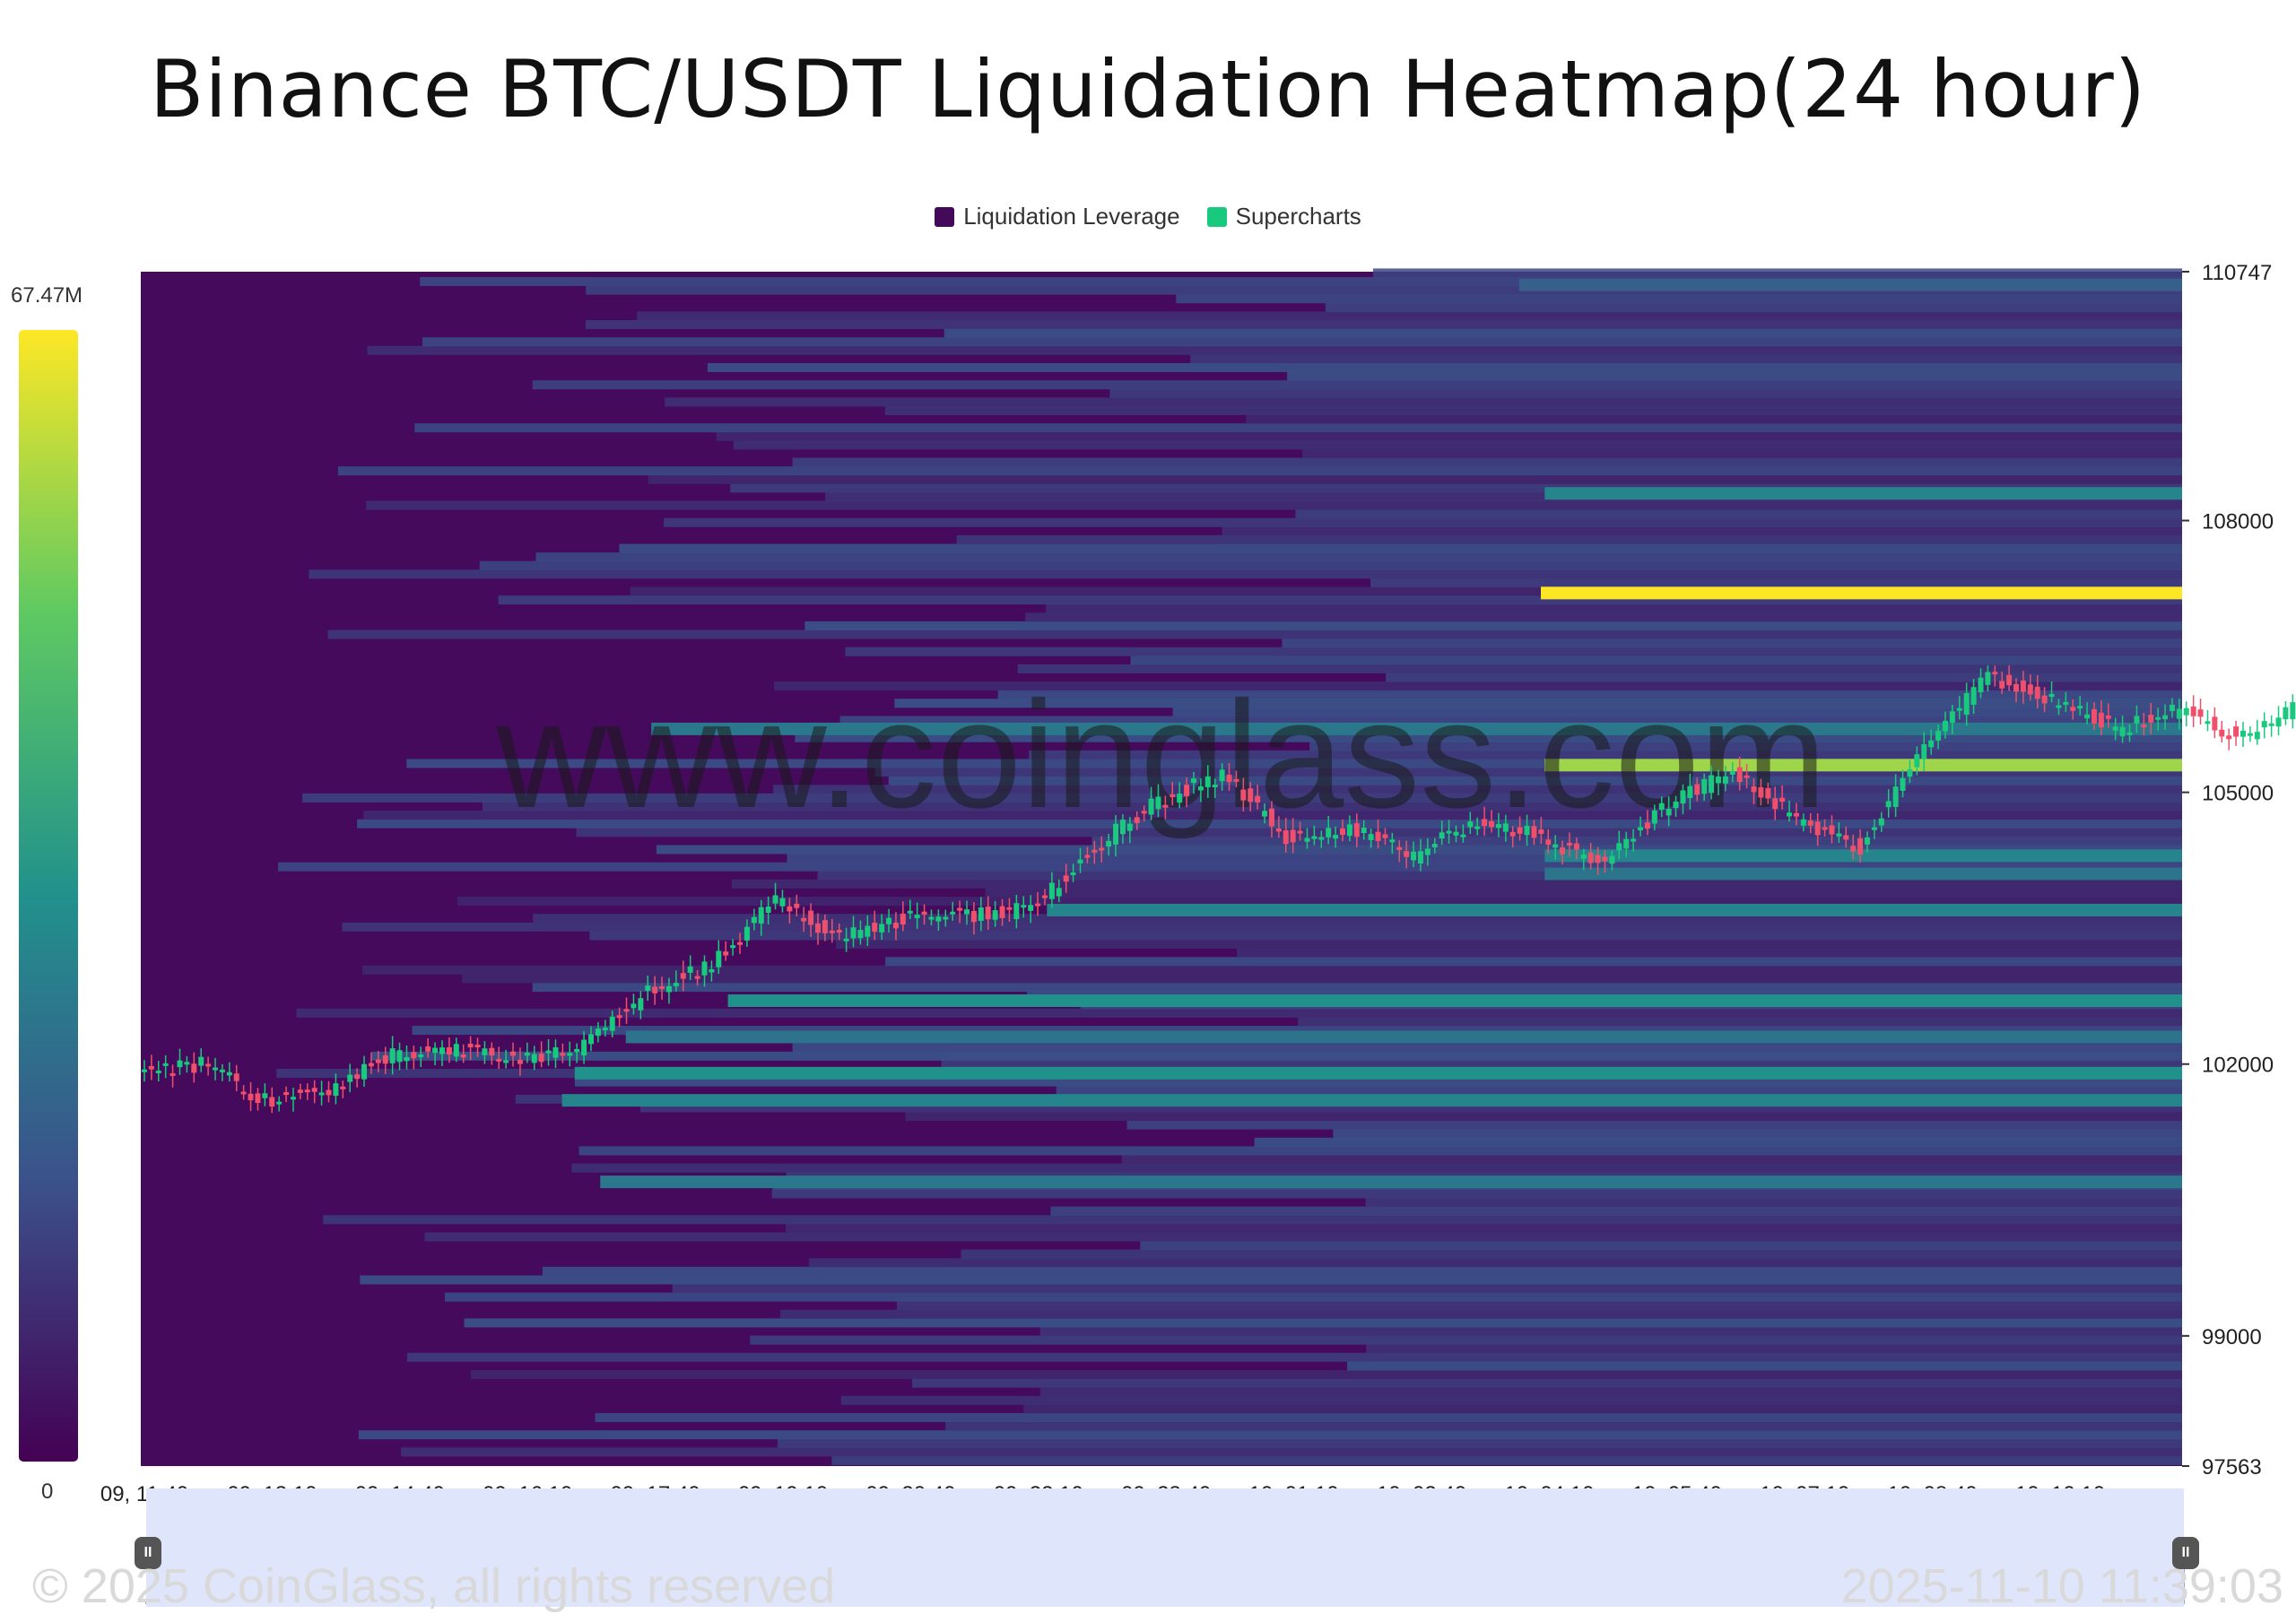 The image size is (2296, 1614). What do you see at coordinates (2185, 1553) in the screenshot?
I see `navigator-right-handle: II` at bounding box center [2185, 1553].